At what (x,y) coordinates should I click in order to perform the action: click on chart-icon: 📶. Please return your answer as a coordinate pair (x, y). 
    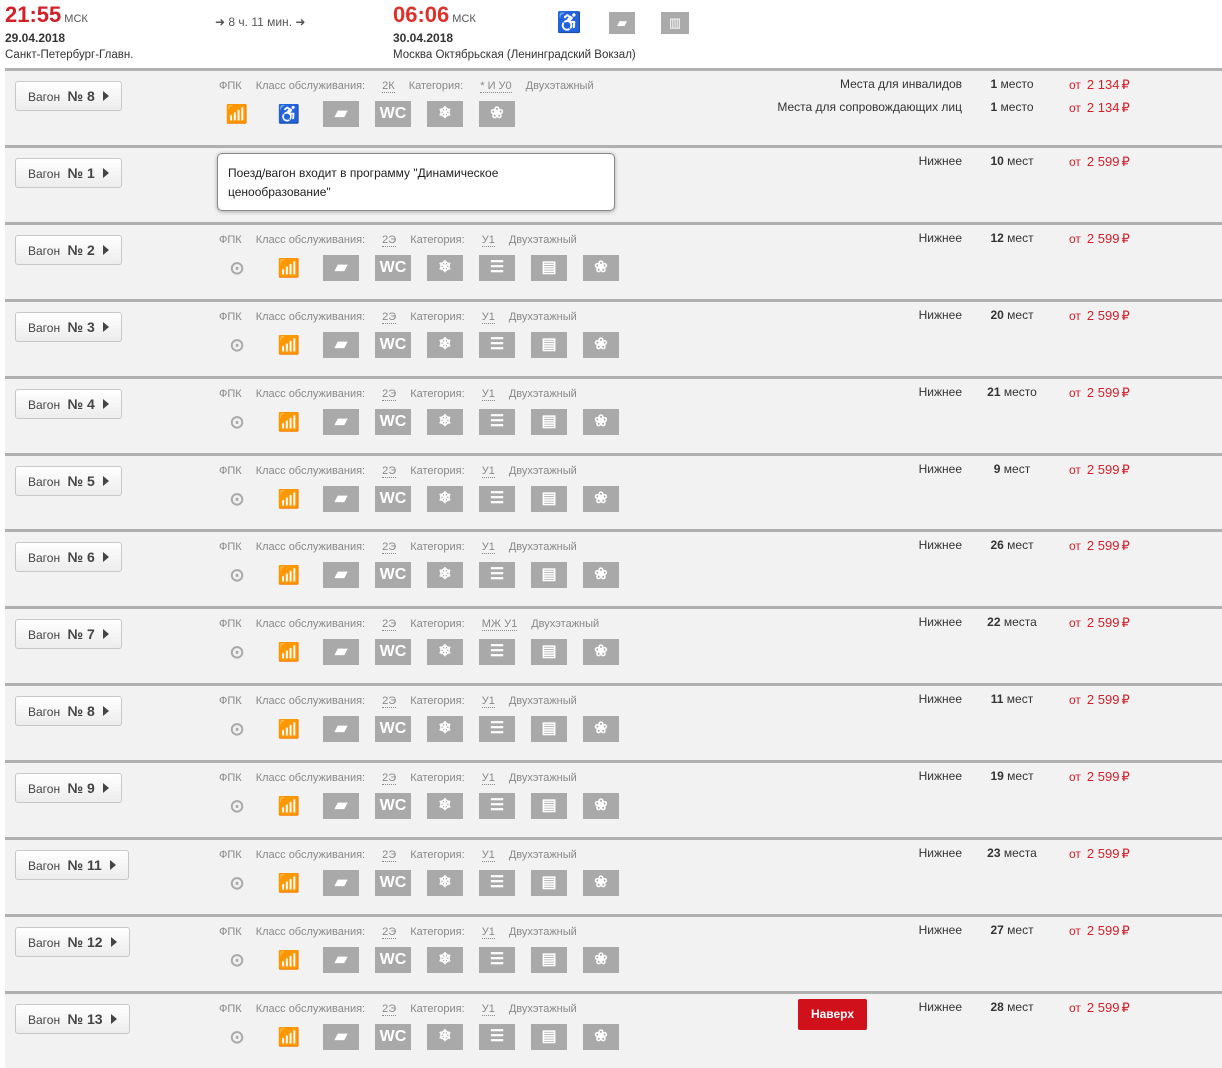
    Looking at the image, I should click on (289, 806).